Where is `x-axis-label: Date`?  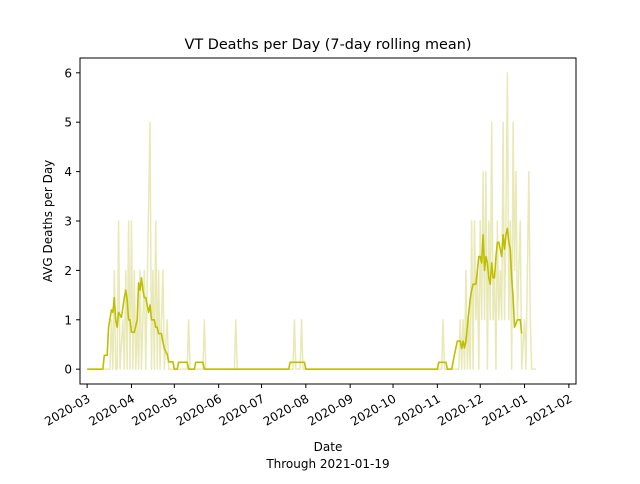
x-axis-label: Date is located at coordinates (328, 447).